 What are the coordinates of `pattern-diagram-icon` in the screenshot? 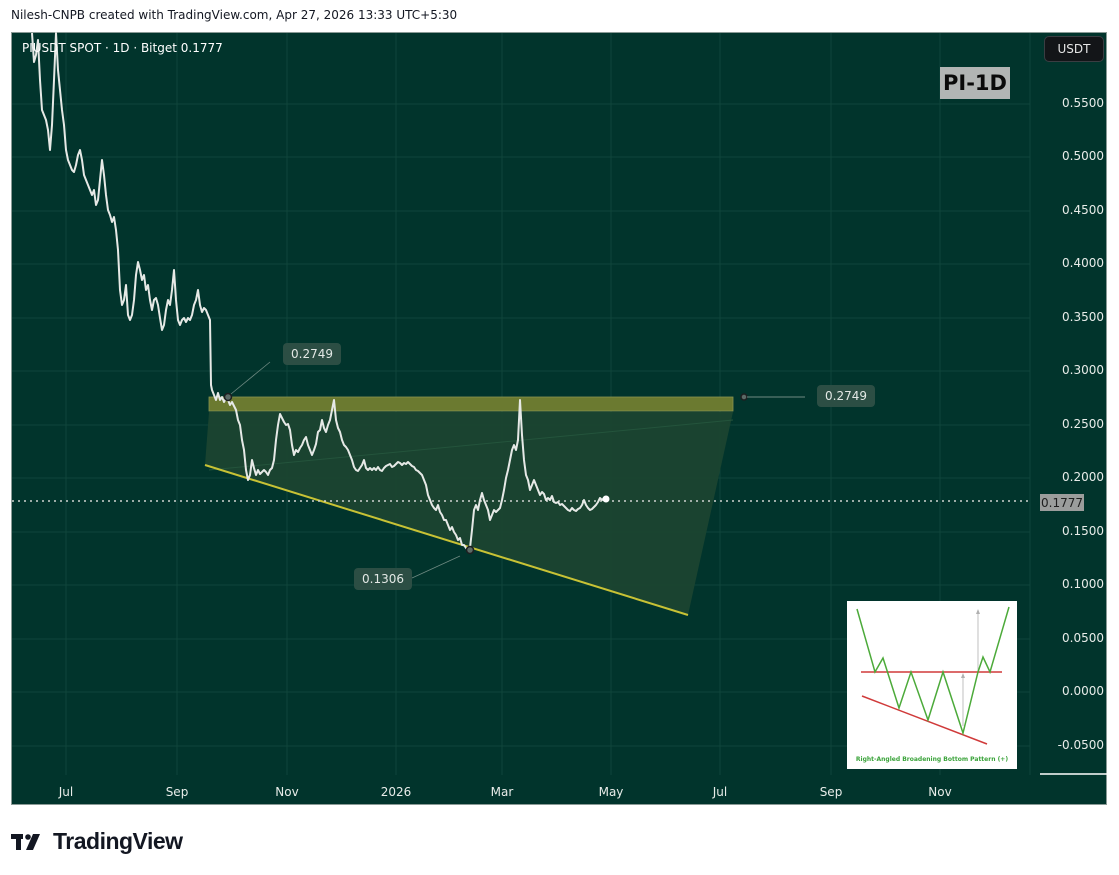 It's located at (933, 675).